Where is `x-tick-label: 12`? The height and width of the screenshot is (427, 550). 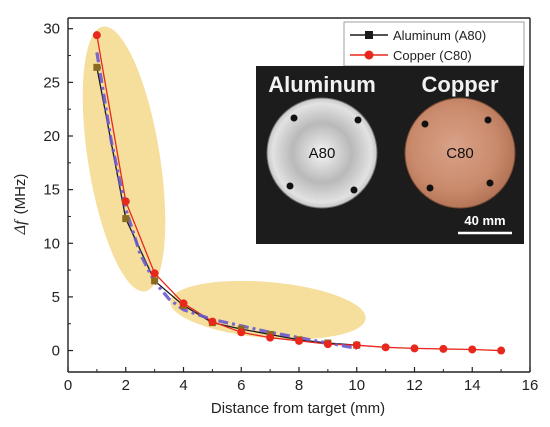
x-tick-label: 12 is located at coordinates (414, 385).